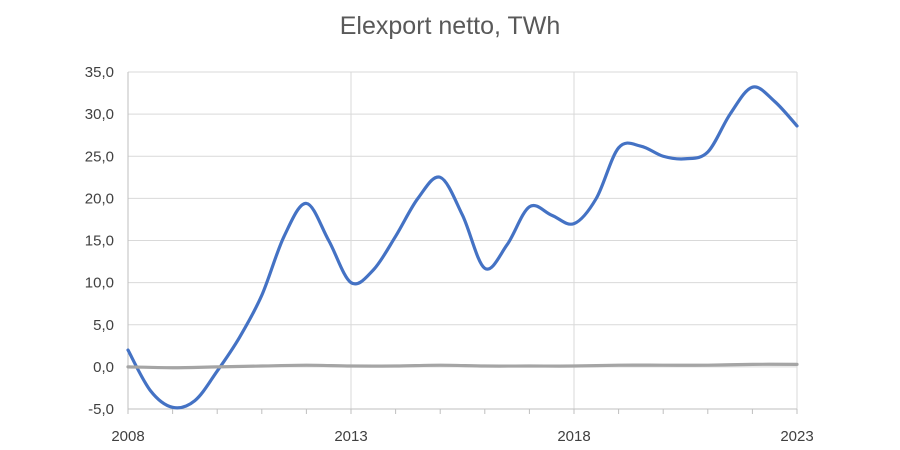 Image resolution: width=900 pixels, height=450 pixels. What do you see at coordinates (99, 156) in the screenshot?
I see `y-tick-label: 25,0` at bounding box center [99, 156].